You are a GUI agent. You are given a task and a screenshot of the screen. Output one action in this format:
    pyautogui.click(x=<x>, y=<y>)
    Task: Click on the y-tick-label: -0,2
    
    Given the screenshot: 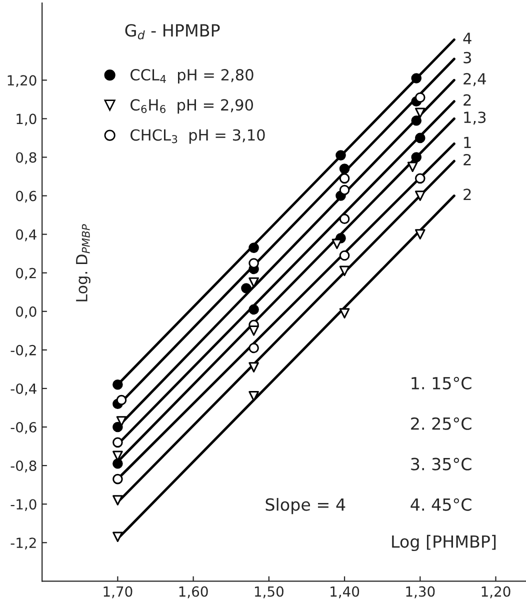 What is the action you would take?
    pyautogui.click(x=23, y=350)
    